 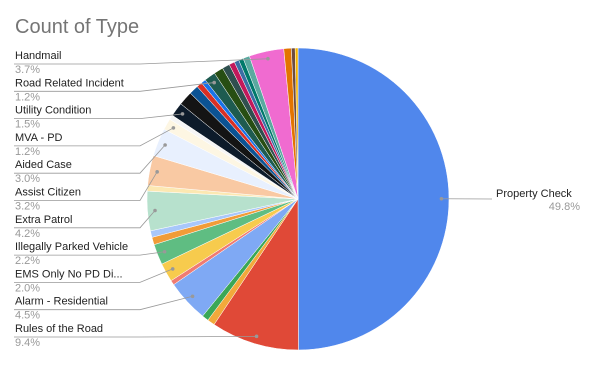 I want to click on slice-label: MVA - PD, so click(x=39, y=138).